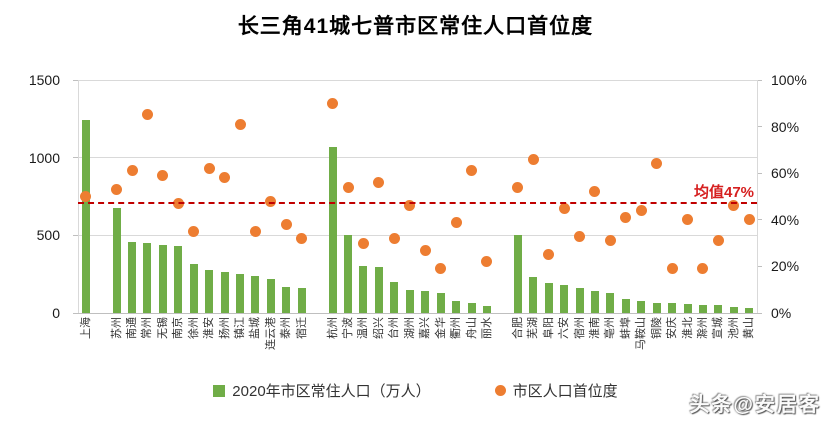  Describe the element at coordinates (471, 328) in the screenshot. I see `x-axis-label: 舟山` at that location.